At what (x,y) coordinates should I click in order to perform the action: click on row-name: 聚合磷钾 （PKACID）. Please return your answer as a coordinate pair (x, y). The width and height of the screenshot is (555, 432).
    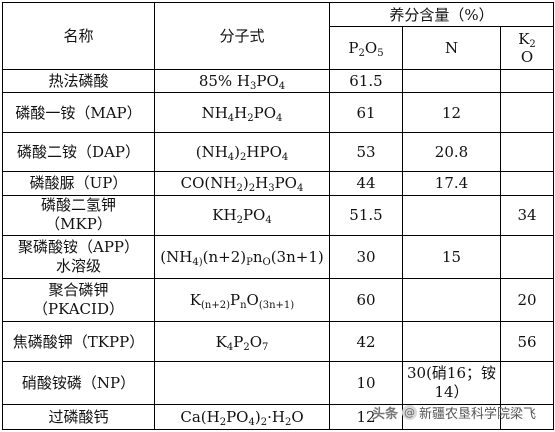
    Looking at the image, I should click on (78, 300).